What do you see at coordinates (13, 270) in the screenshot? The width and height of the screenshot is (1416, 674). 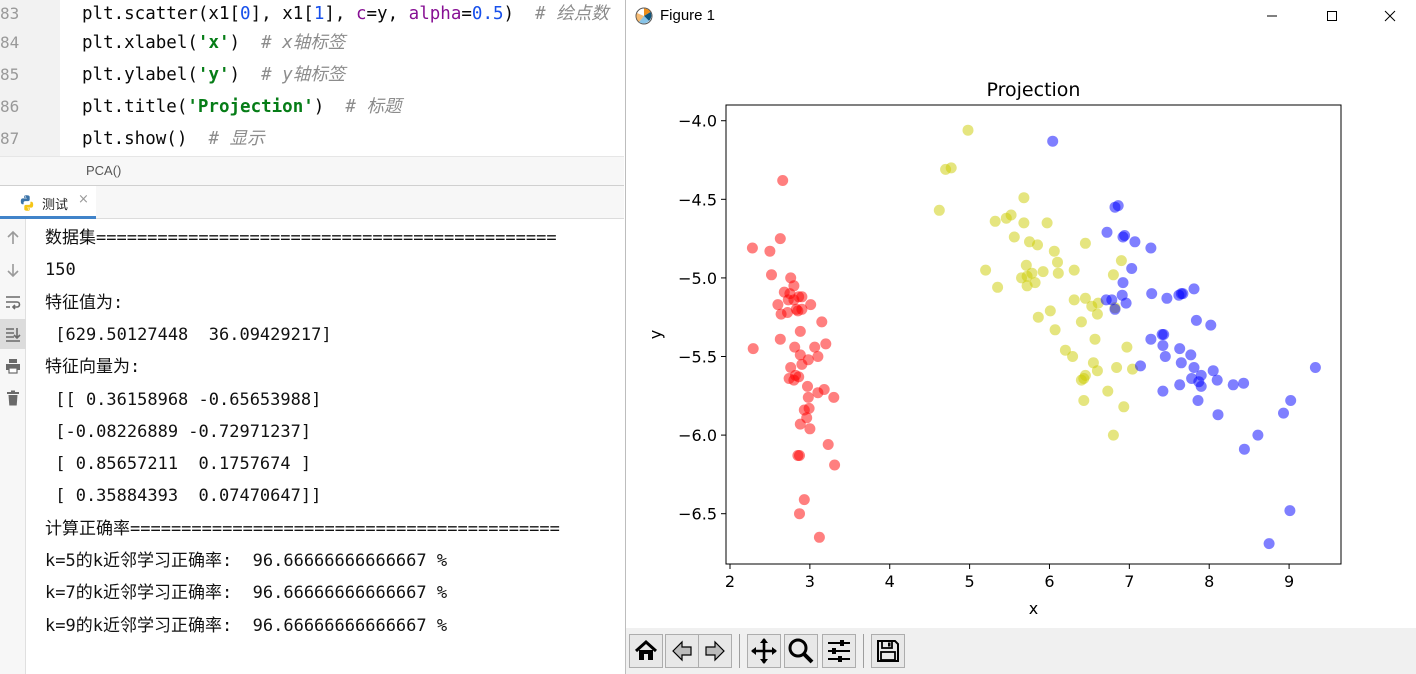 I see `down-arrow-icon` at bounding box center [13, 270].